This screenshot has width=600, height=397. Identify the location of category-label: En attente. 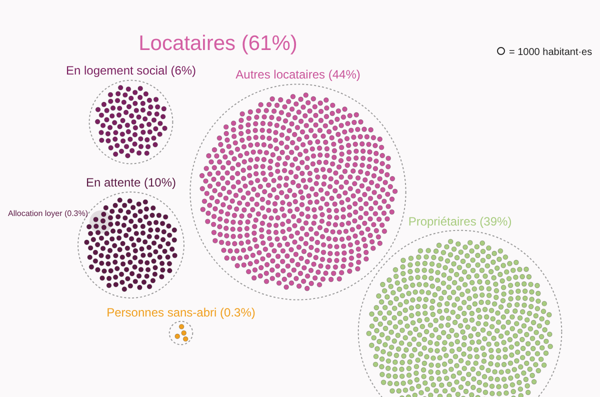
(114, 182).